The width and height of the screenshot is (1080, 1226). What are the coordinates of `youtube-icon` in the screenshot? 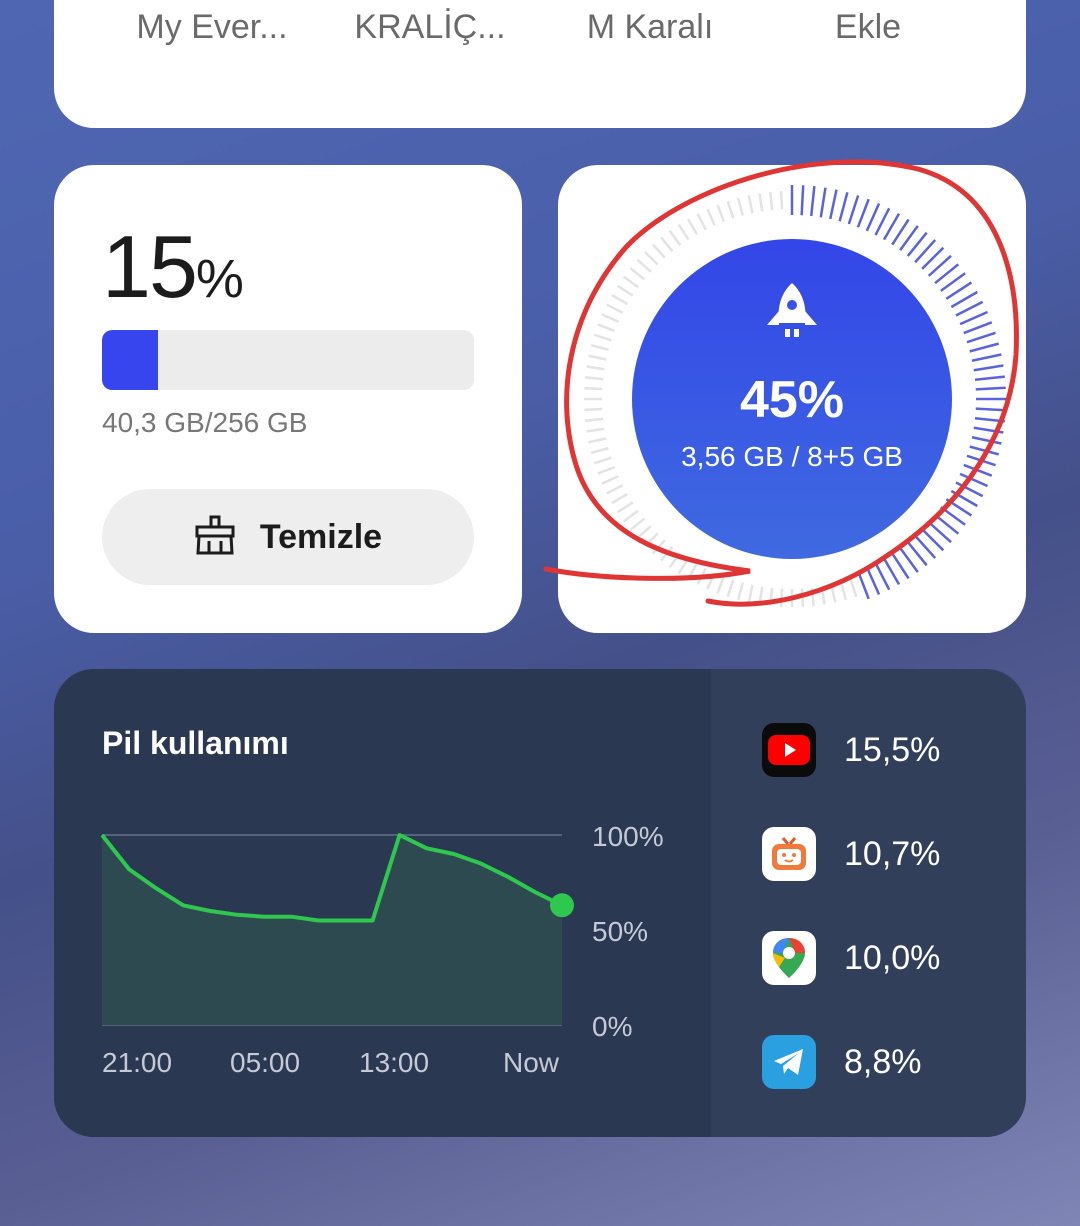 It's located at (789, 750).